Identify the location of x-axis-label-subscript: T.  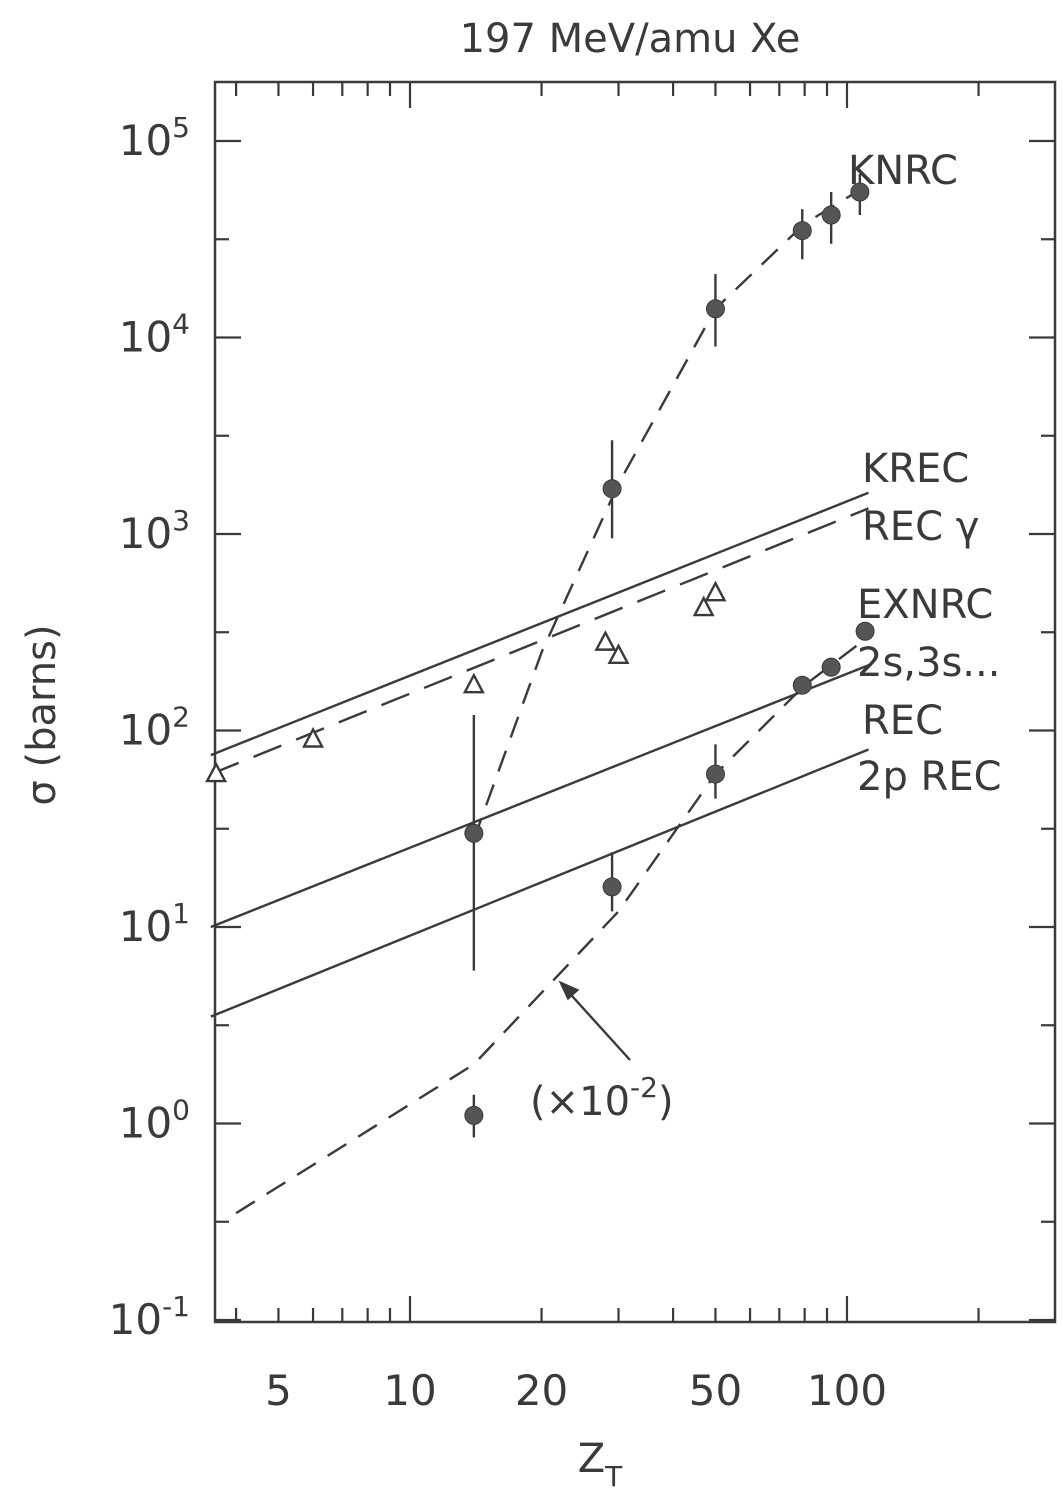
(613, 1476).